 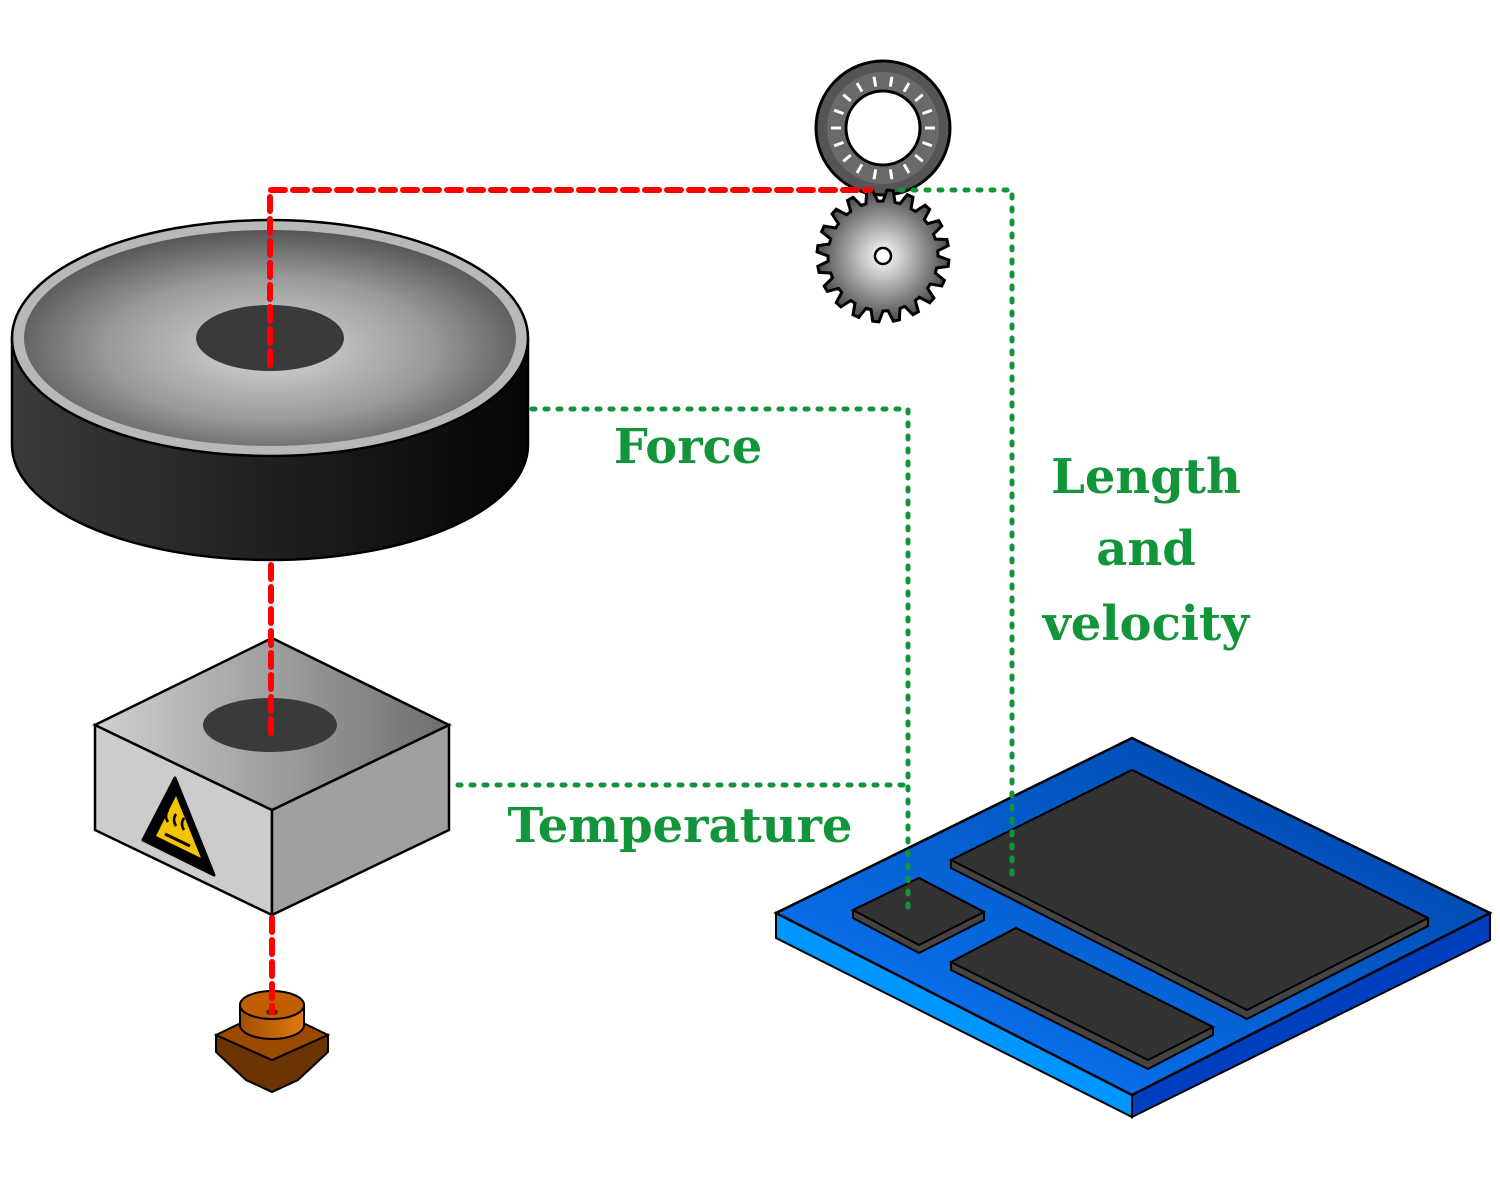 What do you see at coordinates (1146, 624) in the screenshot?
I see `length-label-line3: velocity` at bounding box center [1146, 624].